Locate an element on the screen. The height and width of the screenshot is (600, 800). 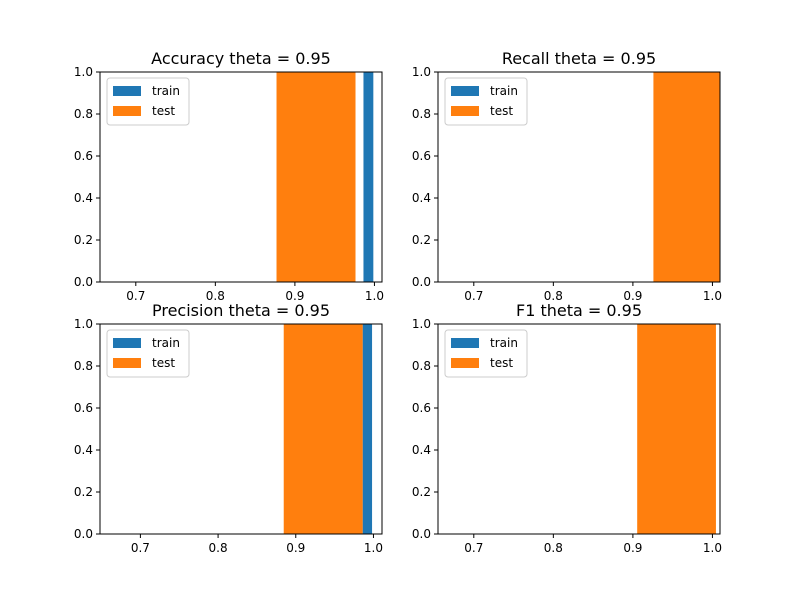
accuracy-test-bar is located at coordinates (316, 177).